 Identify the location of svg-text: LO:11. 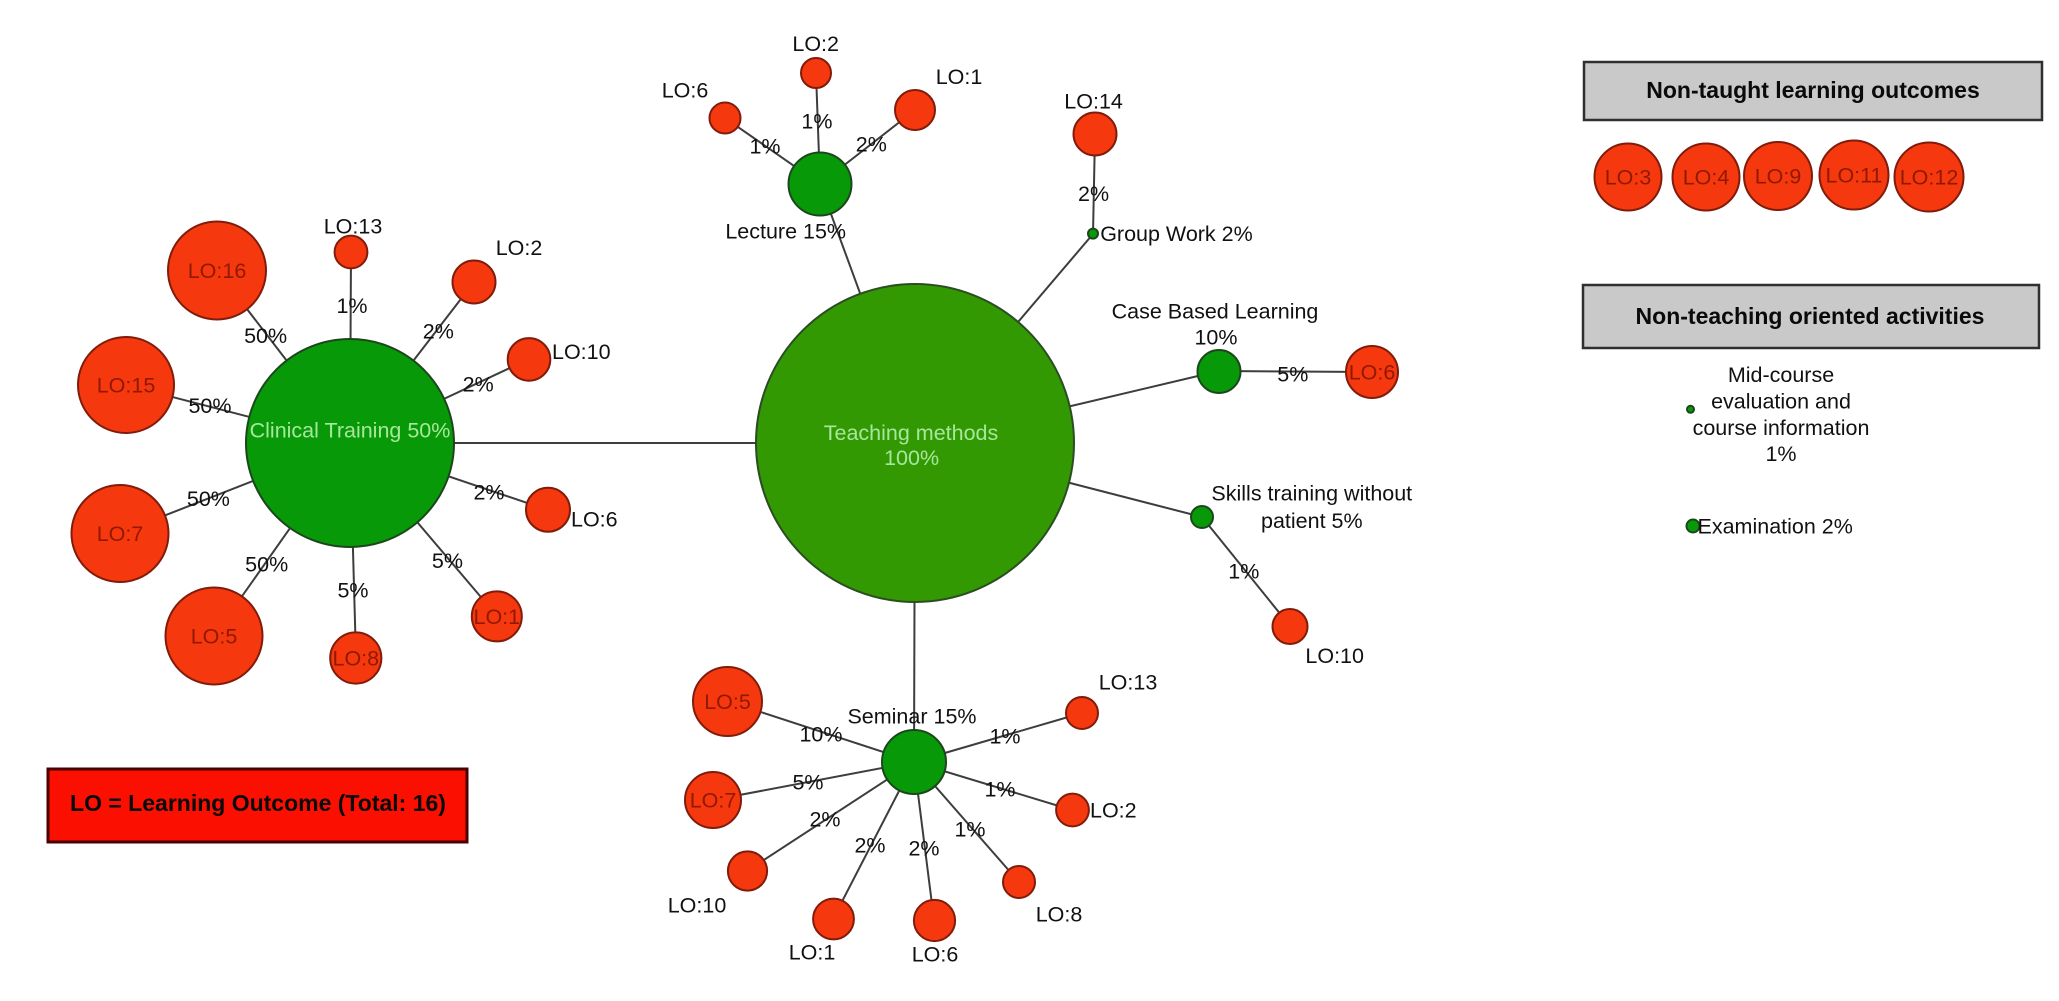
(1854, 176).